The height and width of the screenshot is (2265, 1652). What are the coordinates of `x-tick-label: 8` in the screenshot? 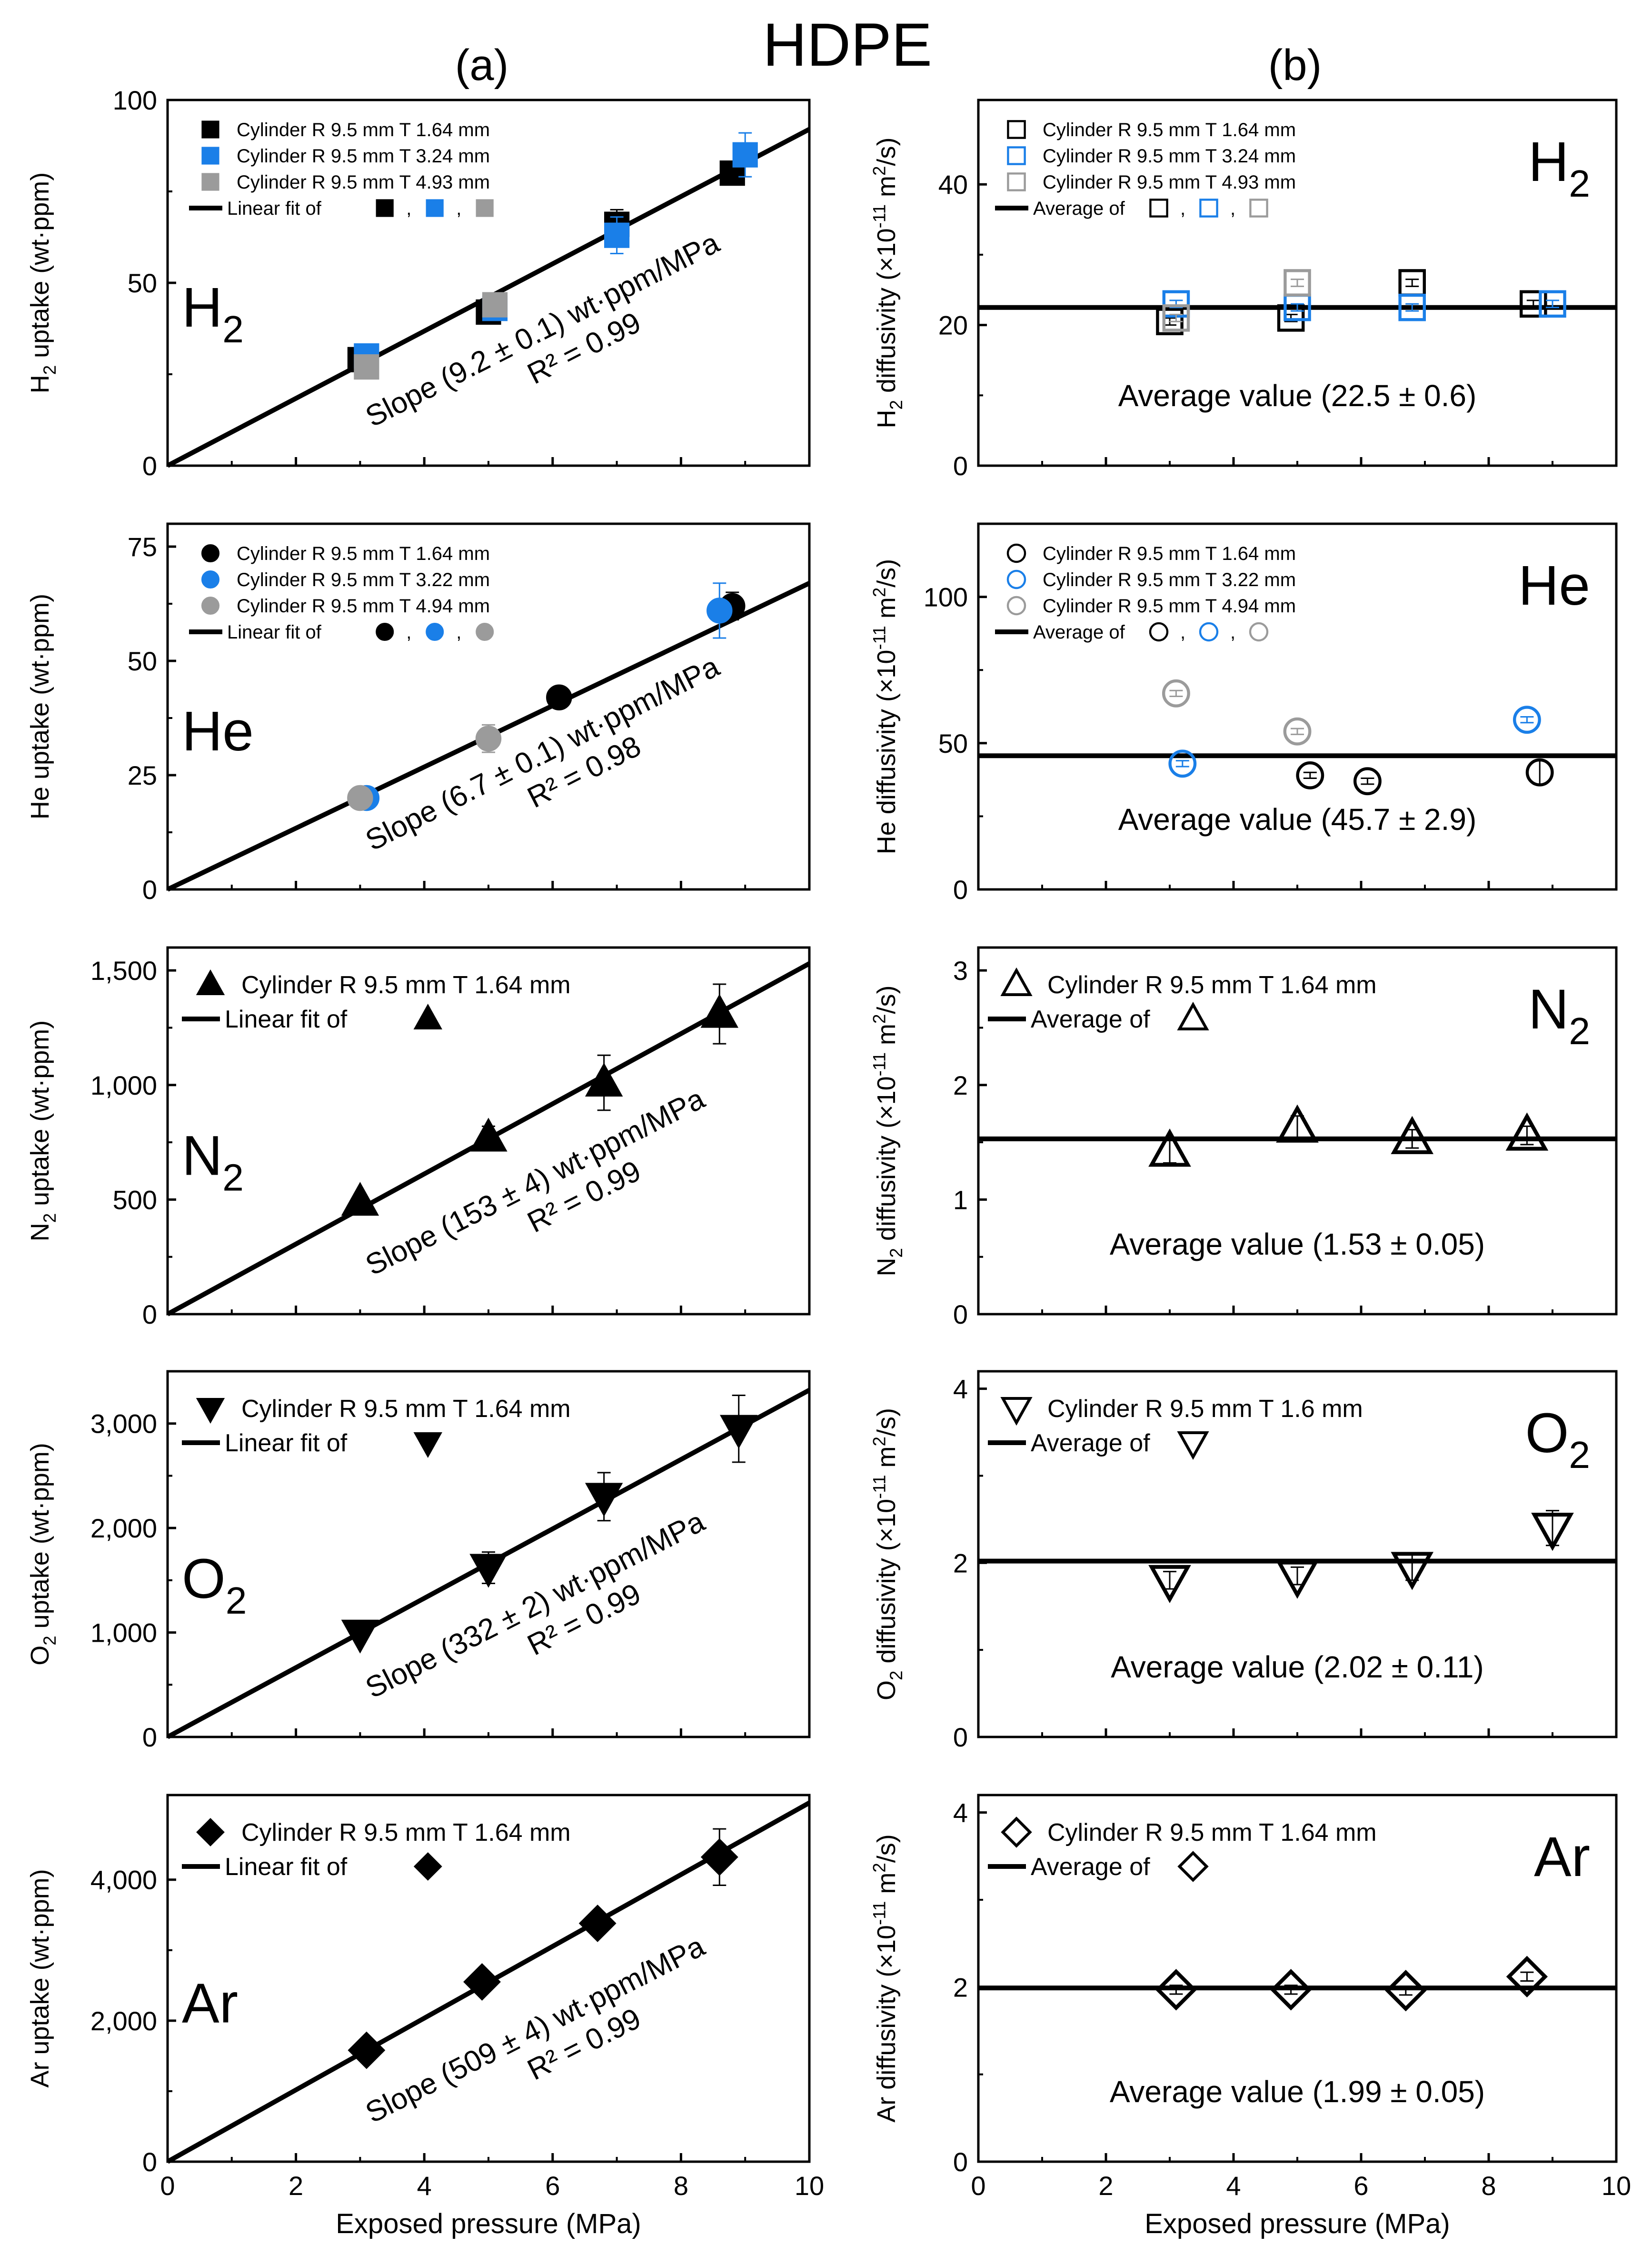 It's located at (1489, 2186).